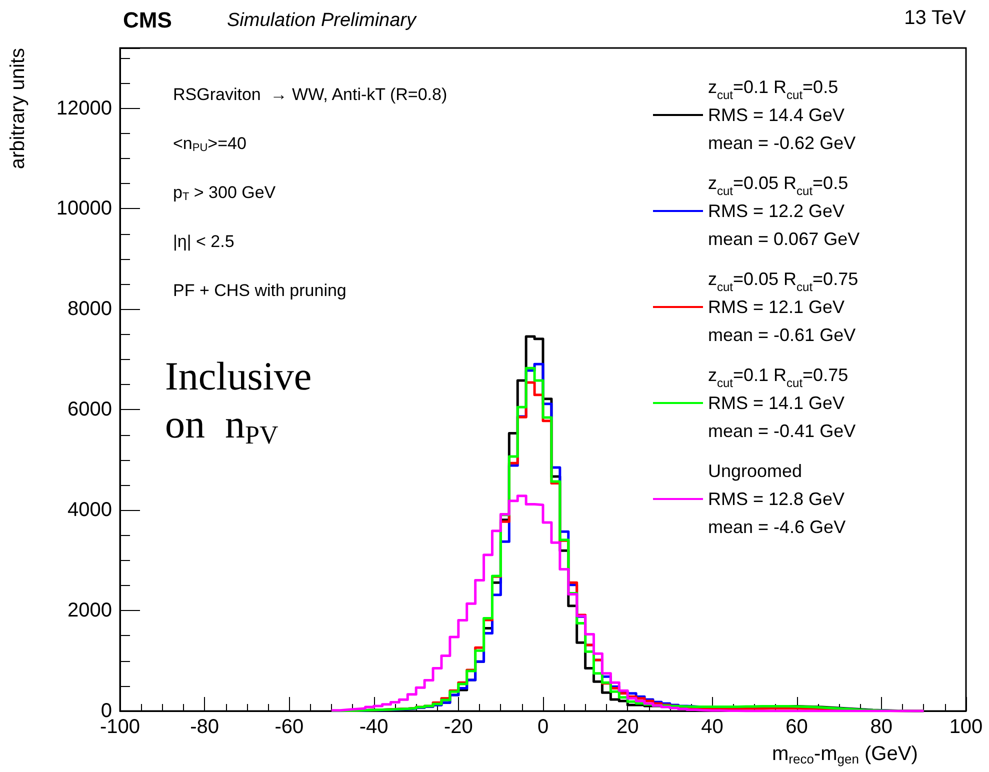 The height and width of the screenshot is (772, 989). I want to click on annotation: PF + CHS with pruning, so click(259, 290).